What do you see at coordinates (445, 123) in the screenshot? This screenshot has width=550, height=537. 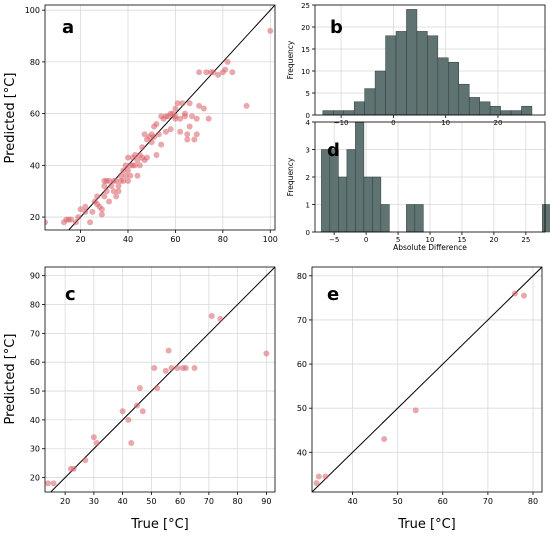 I see `panel-b-x-tick-label: 10` at bounding box center [445, 123].